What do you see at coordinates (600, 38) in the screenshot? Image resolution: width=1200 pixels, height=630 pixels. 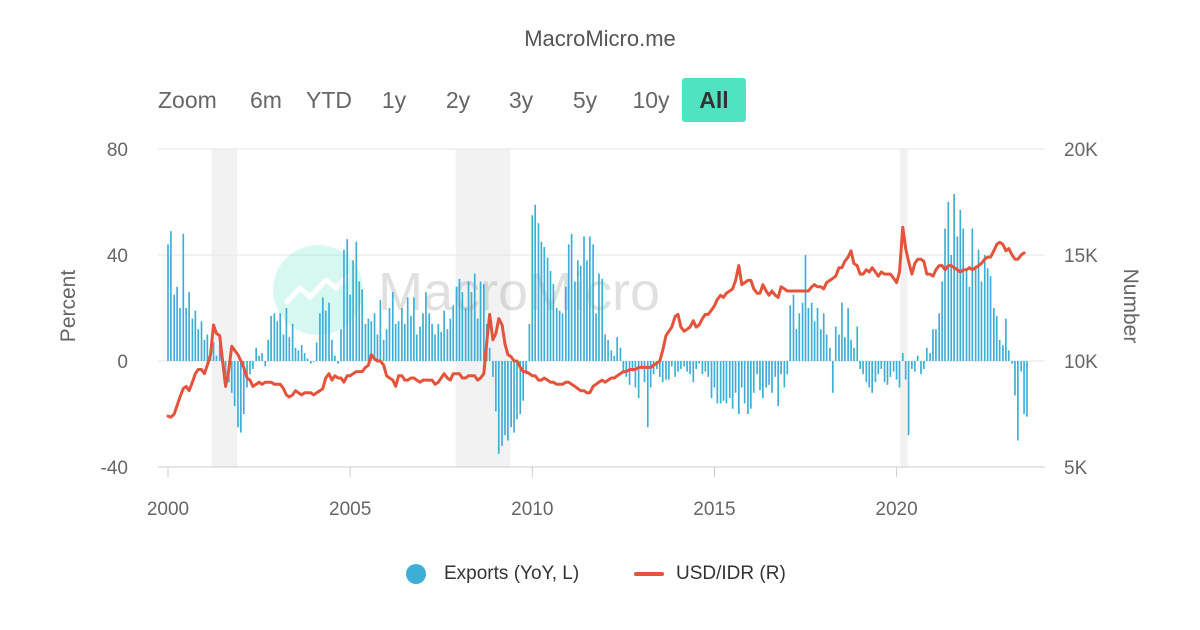 I see `chart-title: MacroMicro.me` at bounding box center [600, 38].